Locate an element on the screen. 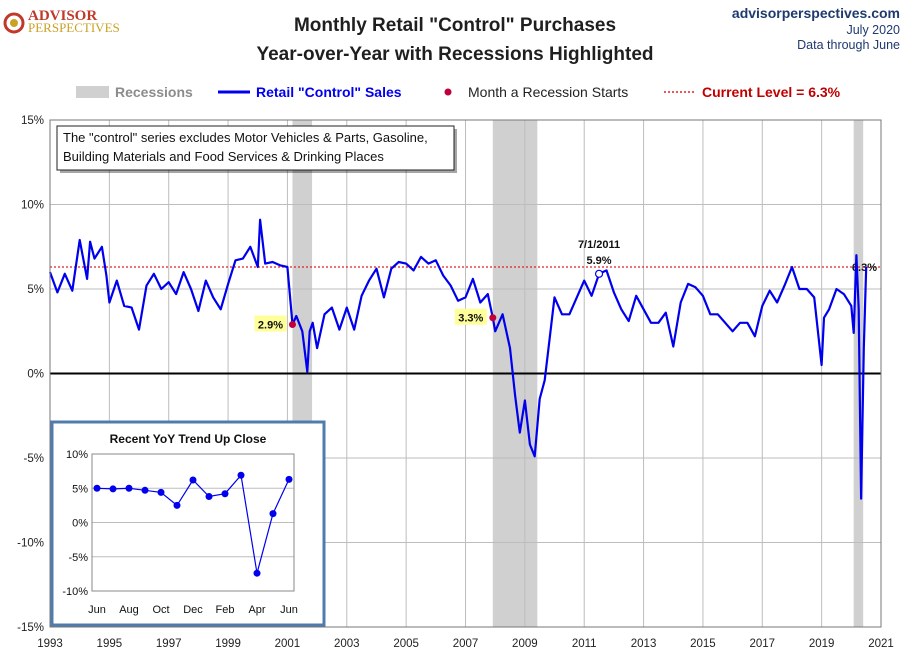 This screenshot has height=661, width=910. recession-start-label-1: 3.3% is located at coordinates (470, 319).